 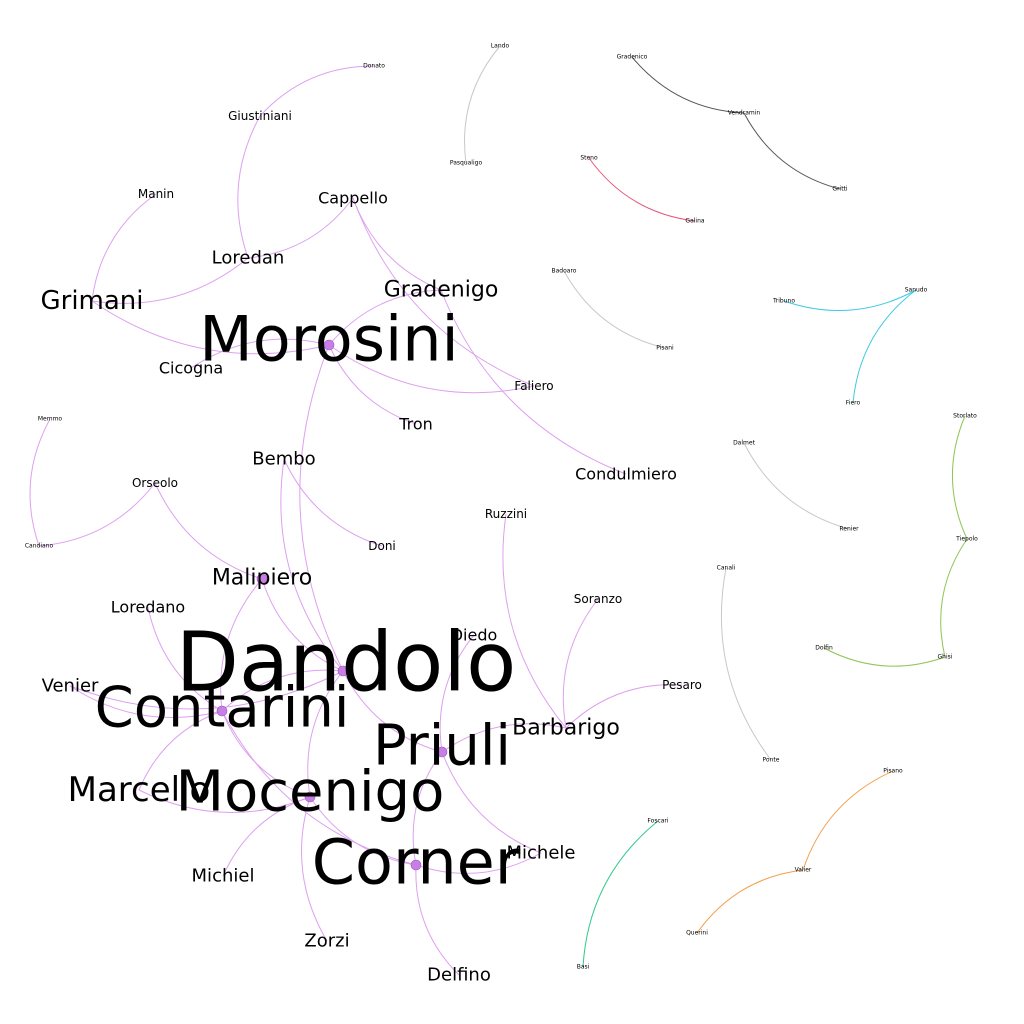 What do you see at coordinates (849, 529) in the screenshot?
I see `node-label-renier: Renier` at bounding box center [849, 529].